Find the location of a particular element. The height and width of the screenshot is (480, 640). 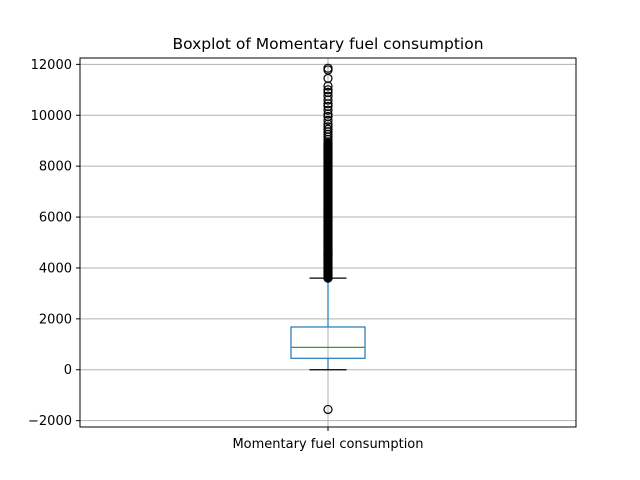

y-tick-label: 10000 is located at coordinates (51, 116).